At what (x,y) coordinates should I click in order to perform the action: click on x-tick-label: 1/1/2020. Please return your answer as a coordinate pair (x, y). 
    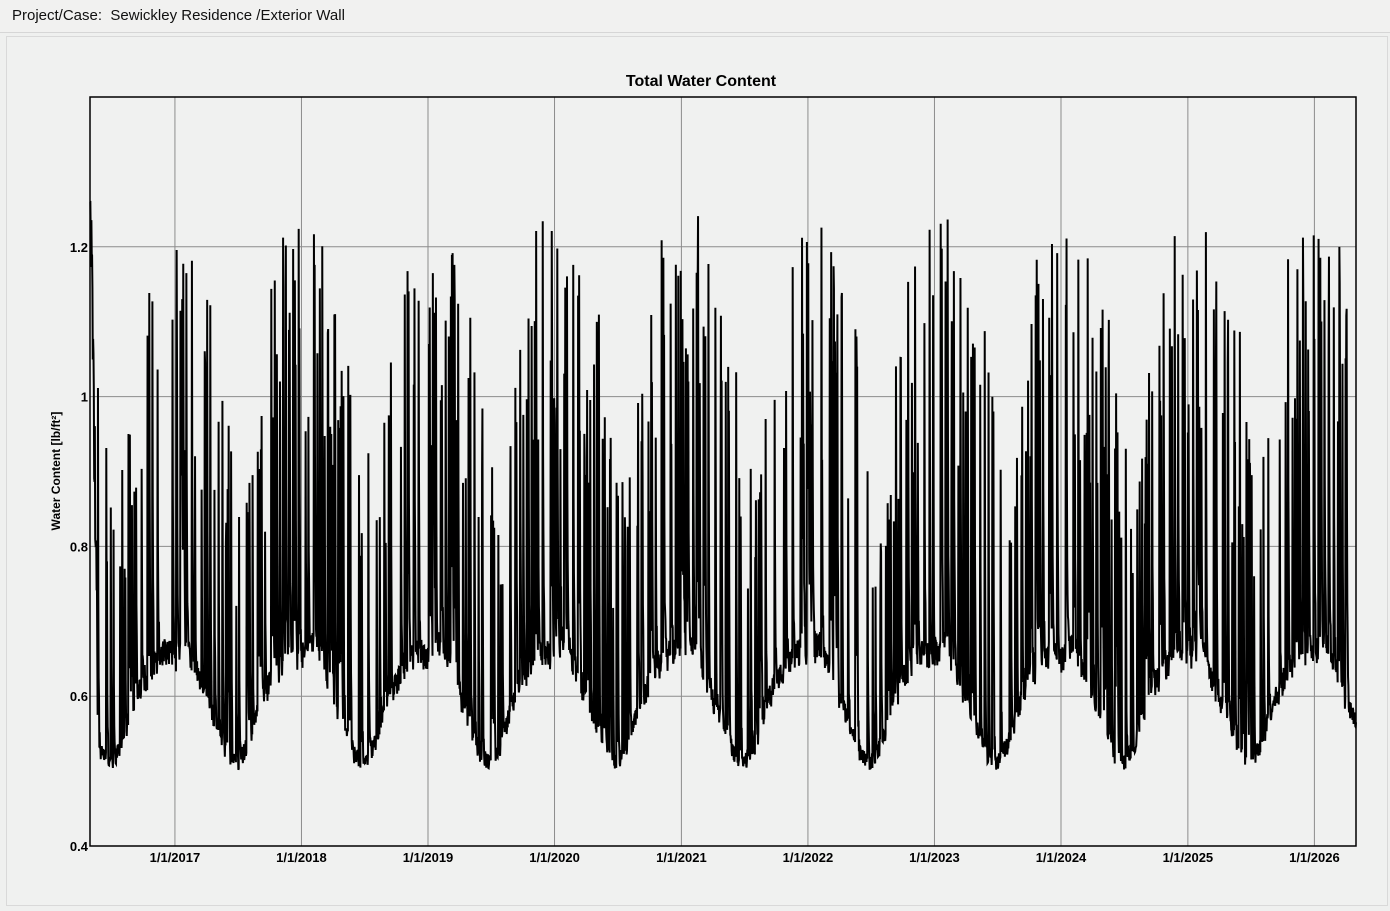
    Looking at the image, I should click on (554, 857).